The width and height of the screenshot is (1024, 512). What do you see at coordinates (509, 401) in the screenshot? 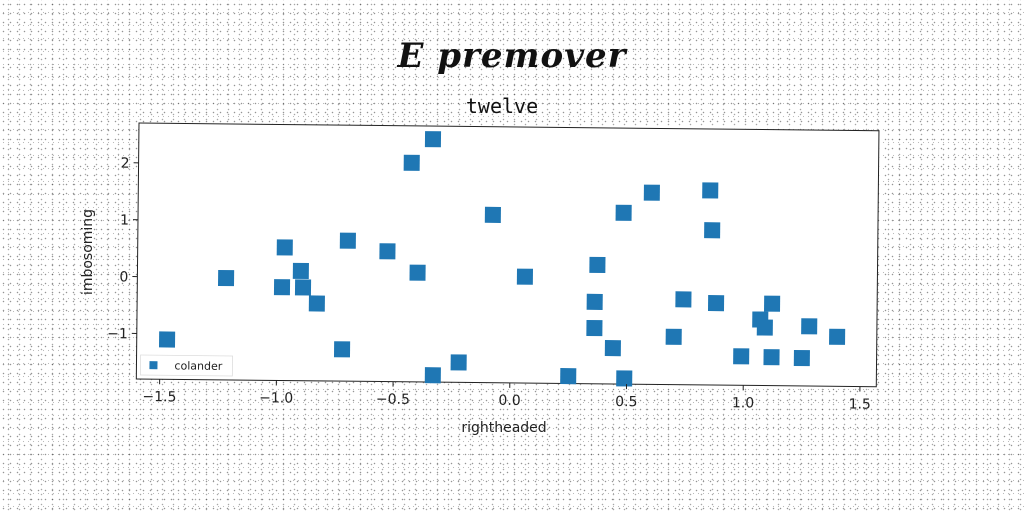
I see `x-tick-label: 0.0` at bounding box center [509, 401].